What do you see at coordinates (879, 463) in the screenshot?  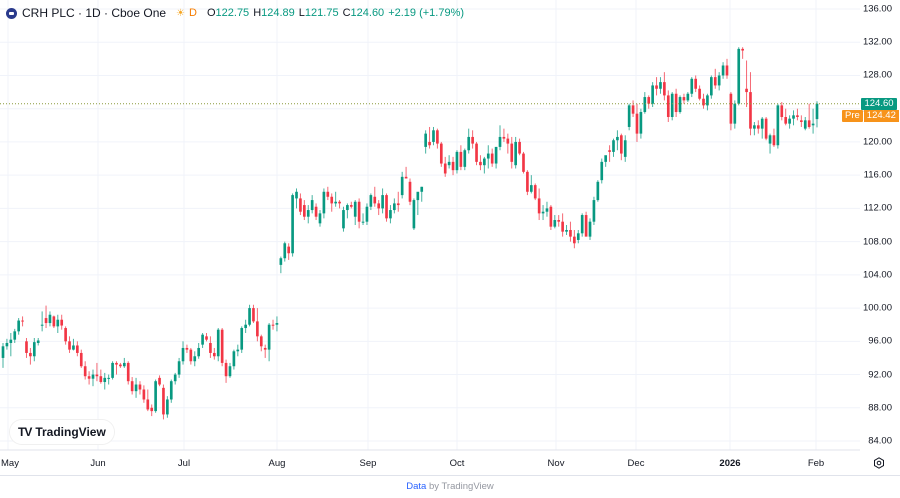 I see `settings-icon` at bounding box center [879, 463].